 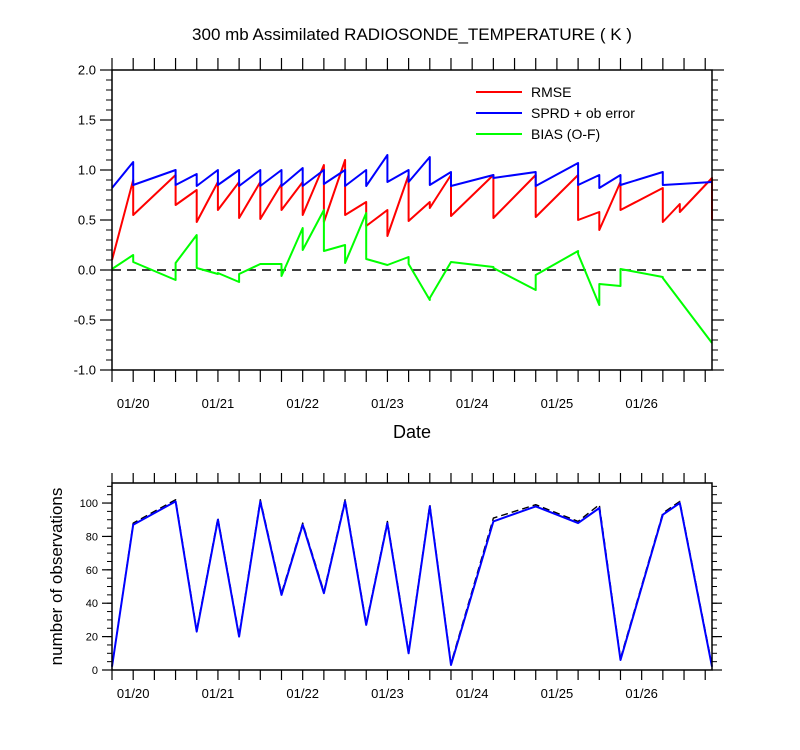 I want to click on p1-x-tick-label: 01/25, so click(x=557, y=403).